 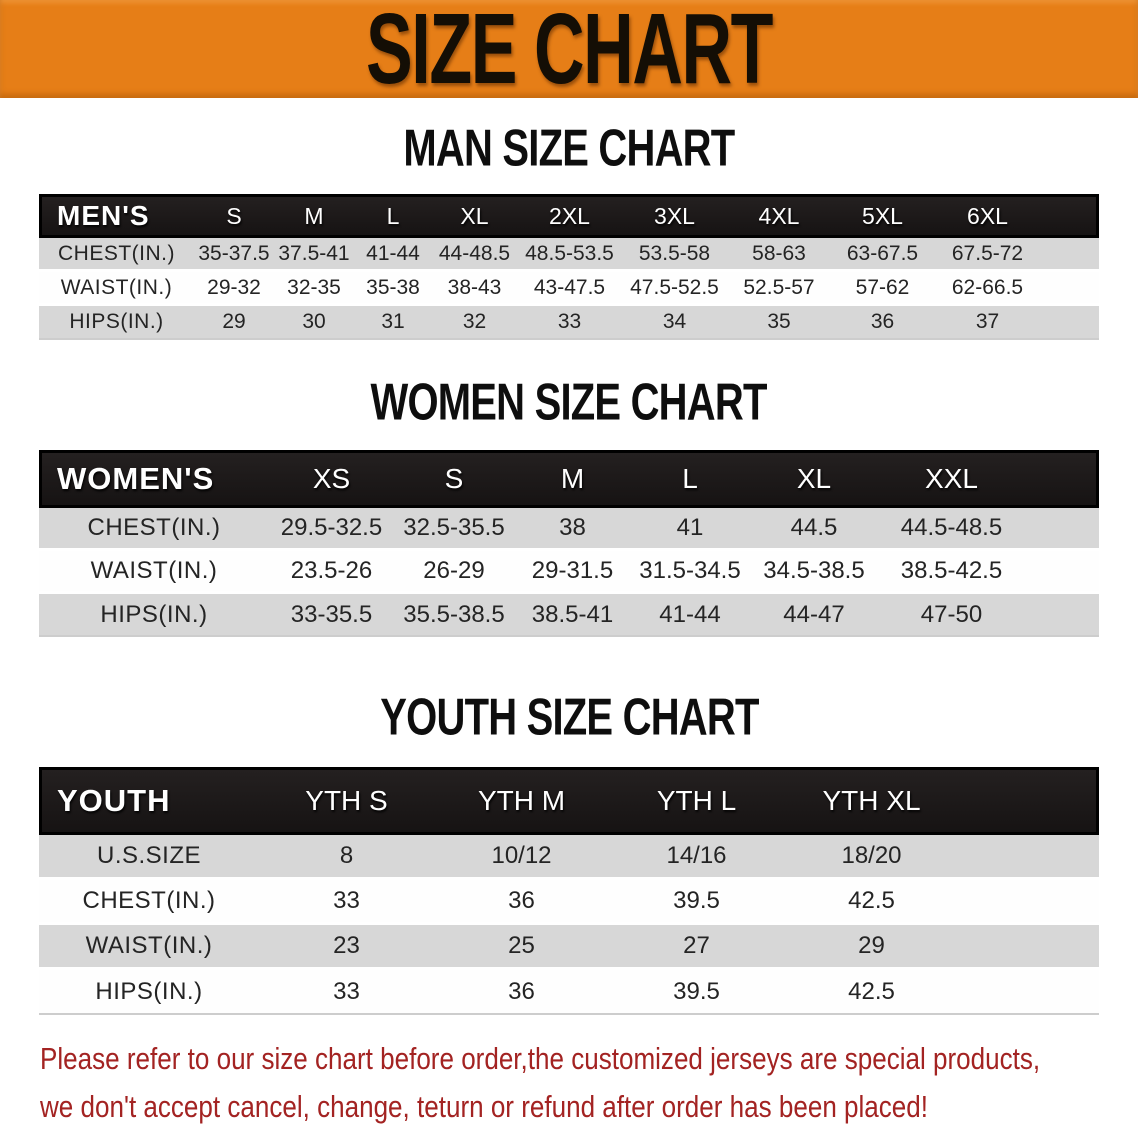 What do you see at coordinates (454, 572) in the screenshot?
I see `size-value-cell: 26-29` at bounding box center [454, 572].